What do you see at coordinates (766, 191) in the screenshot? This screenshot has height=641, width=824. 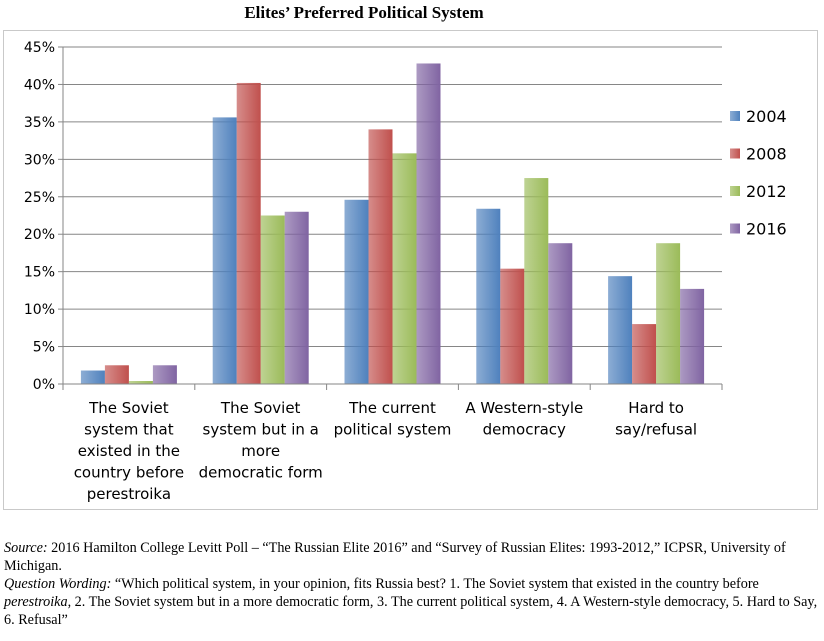 I see `legend-label-2012: 2012` at bounding box center [766, 191].